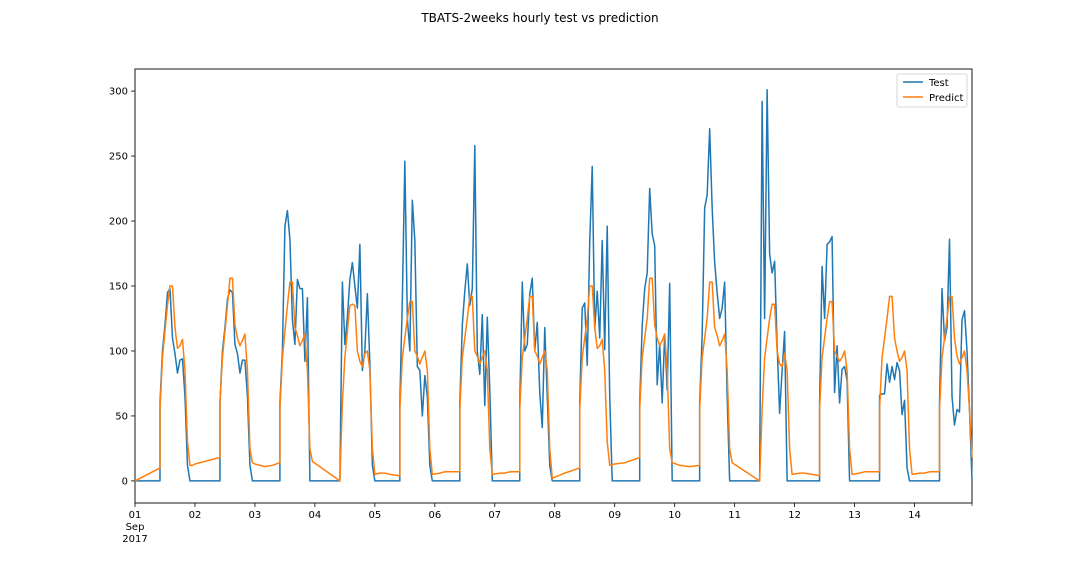  What do you see at coordinates (374, 515) in the screenshot?
I see `x-tick-label: 05` at bounding box center [374, 515].